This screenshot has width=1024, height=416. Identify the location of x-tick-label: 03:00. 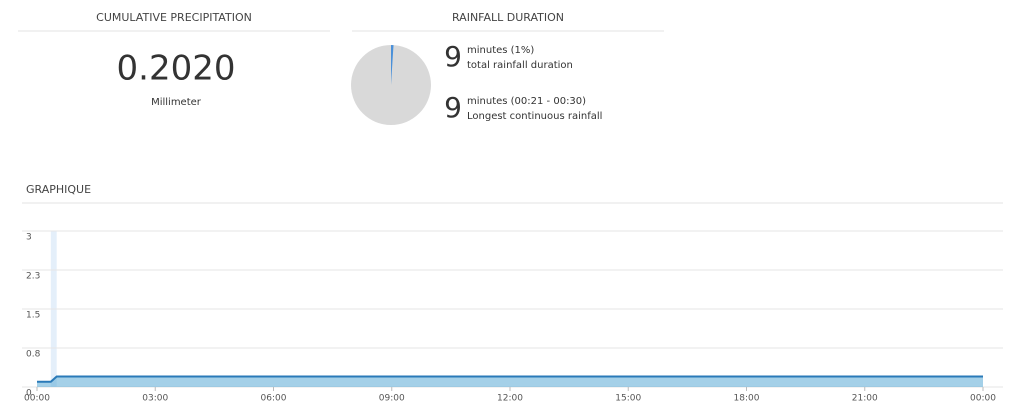
(155, 399).